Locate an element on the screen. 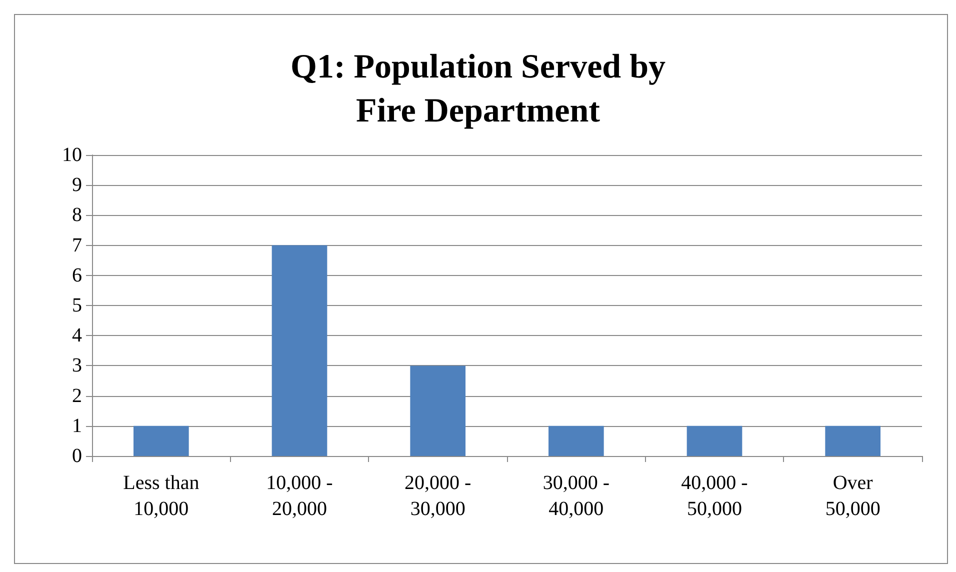  x-tick-label: 20,000 - 30,000 is located at coordinates (438, 496).